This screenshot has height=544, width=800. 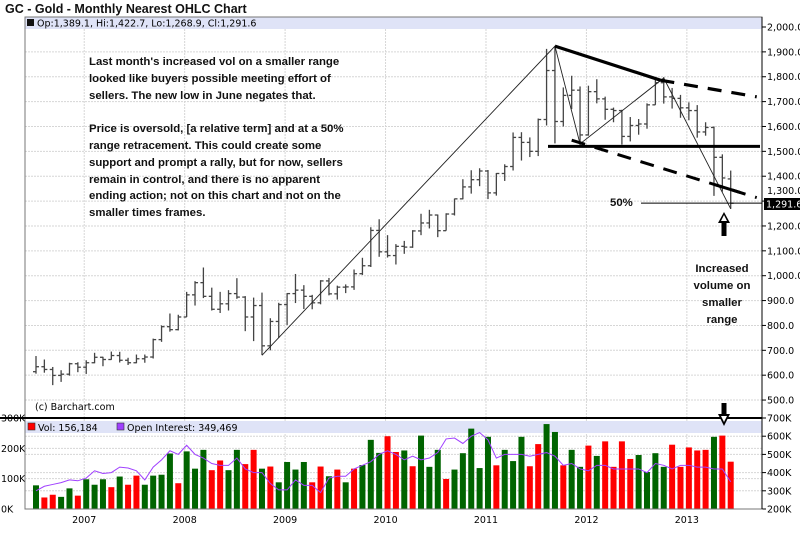 I want to click on down-arrow-icon, so click(x=724, y=414).